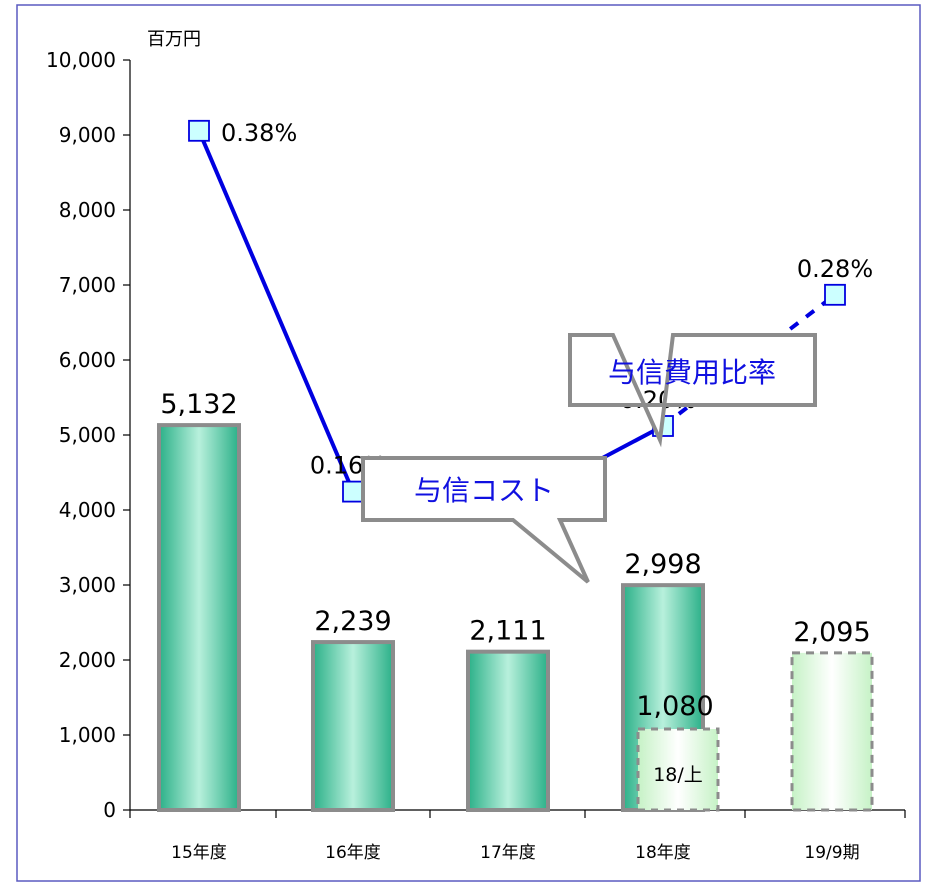 The height and width of the screenshot is (889, 926). I want to click on inner-bar, so click(678, 769).